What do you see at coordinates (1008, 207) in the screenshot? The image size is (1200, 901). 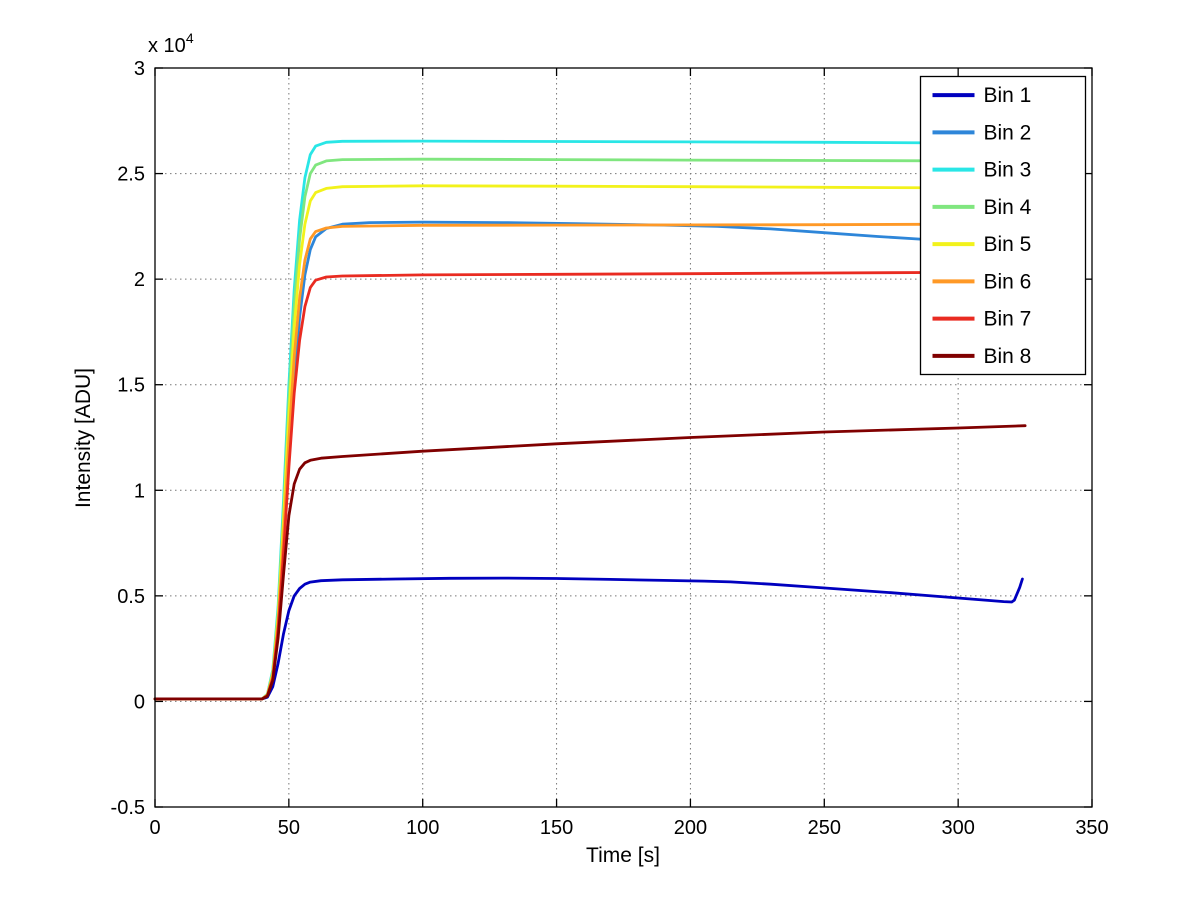 I see `legend-label: Bin 4` at bounding box center [1008, 207].